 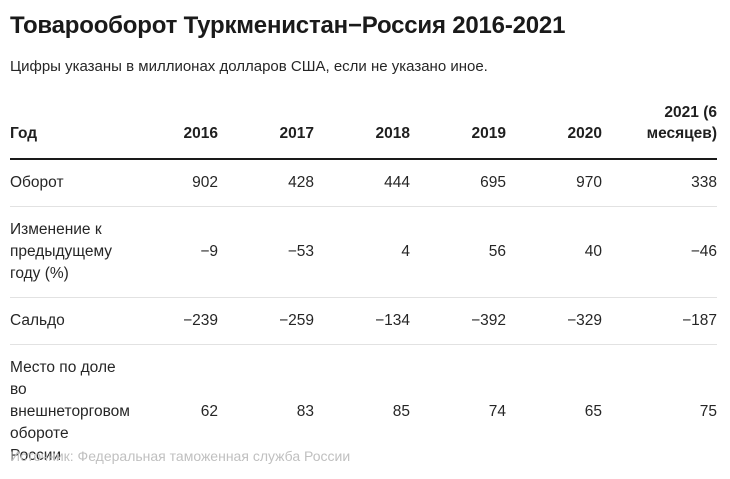 What do you see at coordinates (66, 130) in the screenshot?
I see `column-header-year-label: Год` at bounding box center [66, 130].